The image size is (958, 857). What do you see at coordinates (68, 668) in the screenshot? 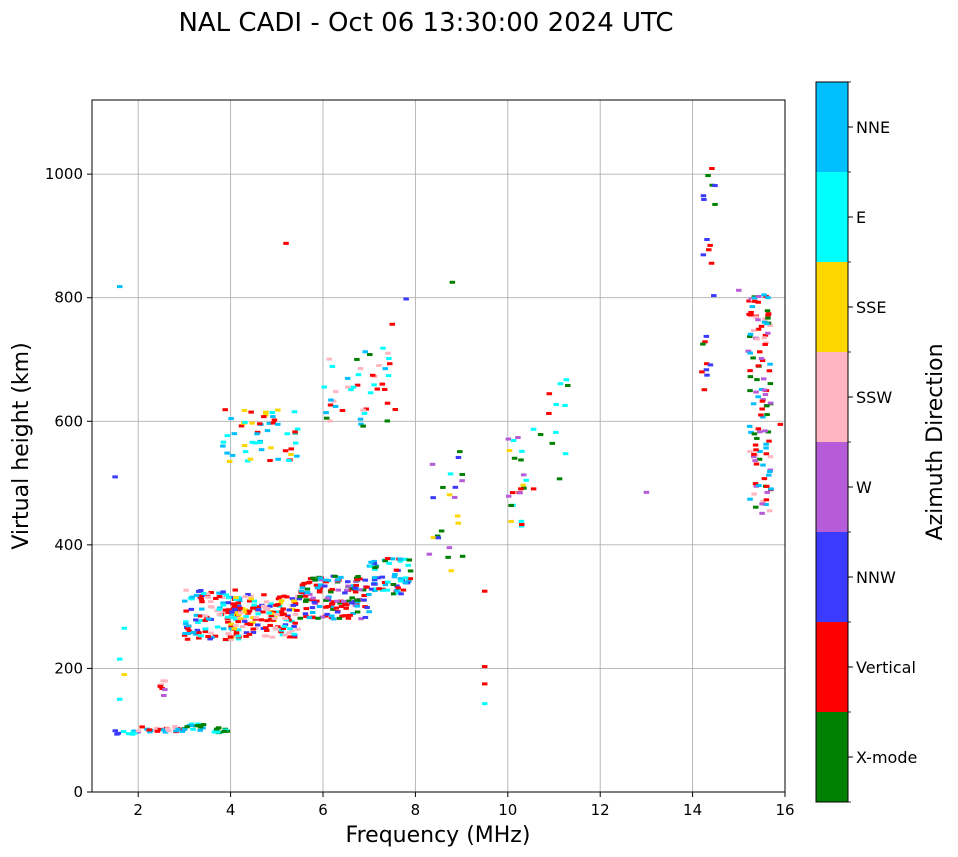
I see `y-tick-label: 200` at bounding box center [68, 668].